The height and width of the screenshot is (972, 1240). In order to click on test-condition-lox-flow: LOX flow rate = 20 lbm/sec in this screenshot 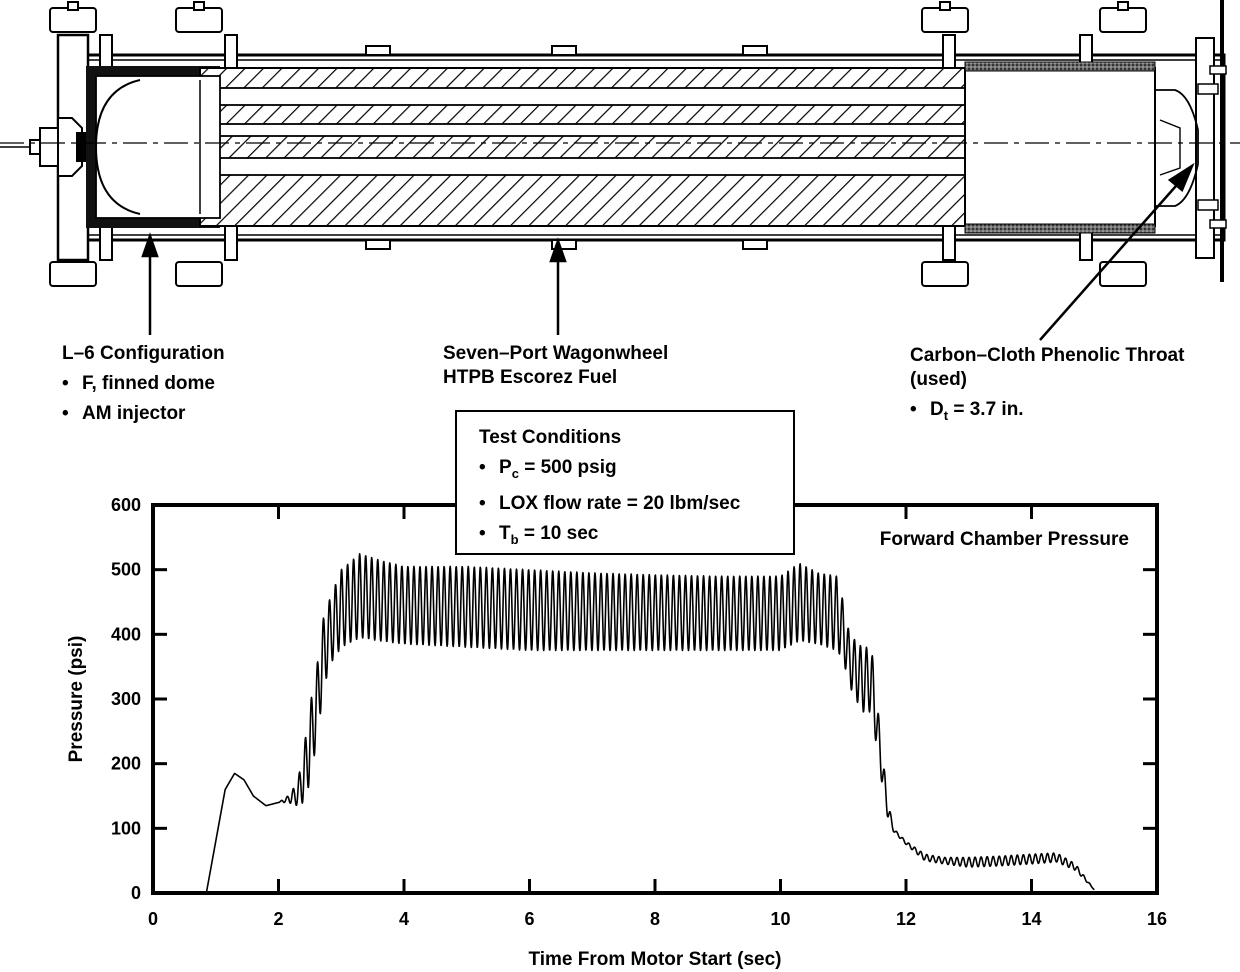, I will do `click(636, 504)`.